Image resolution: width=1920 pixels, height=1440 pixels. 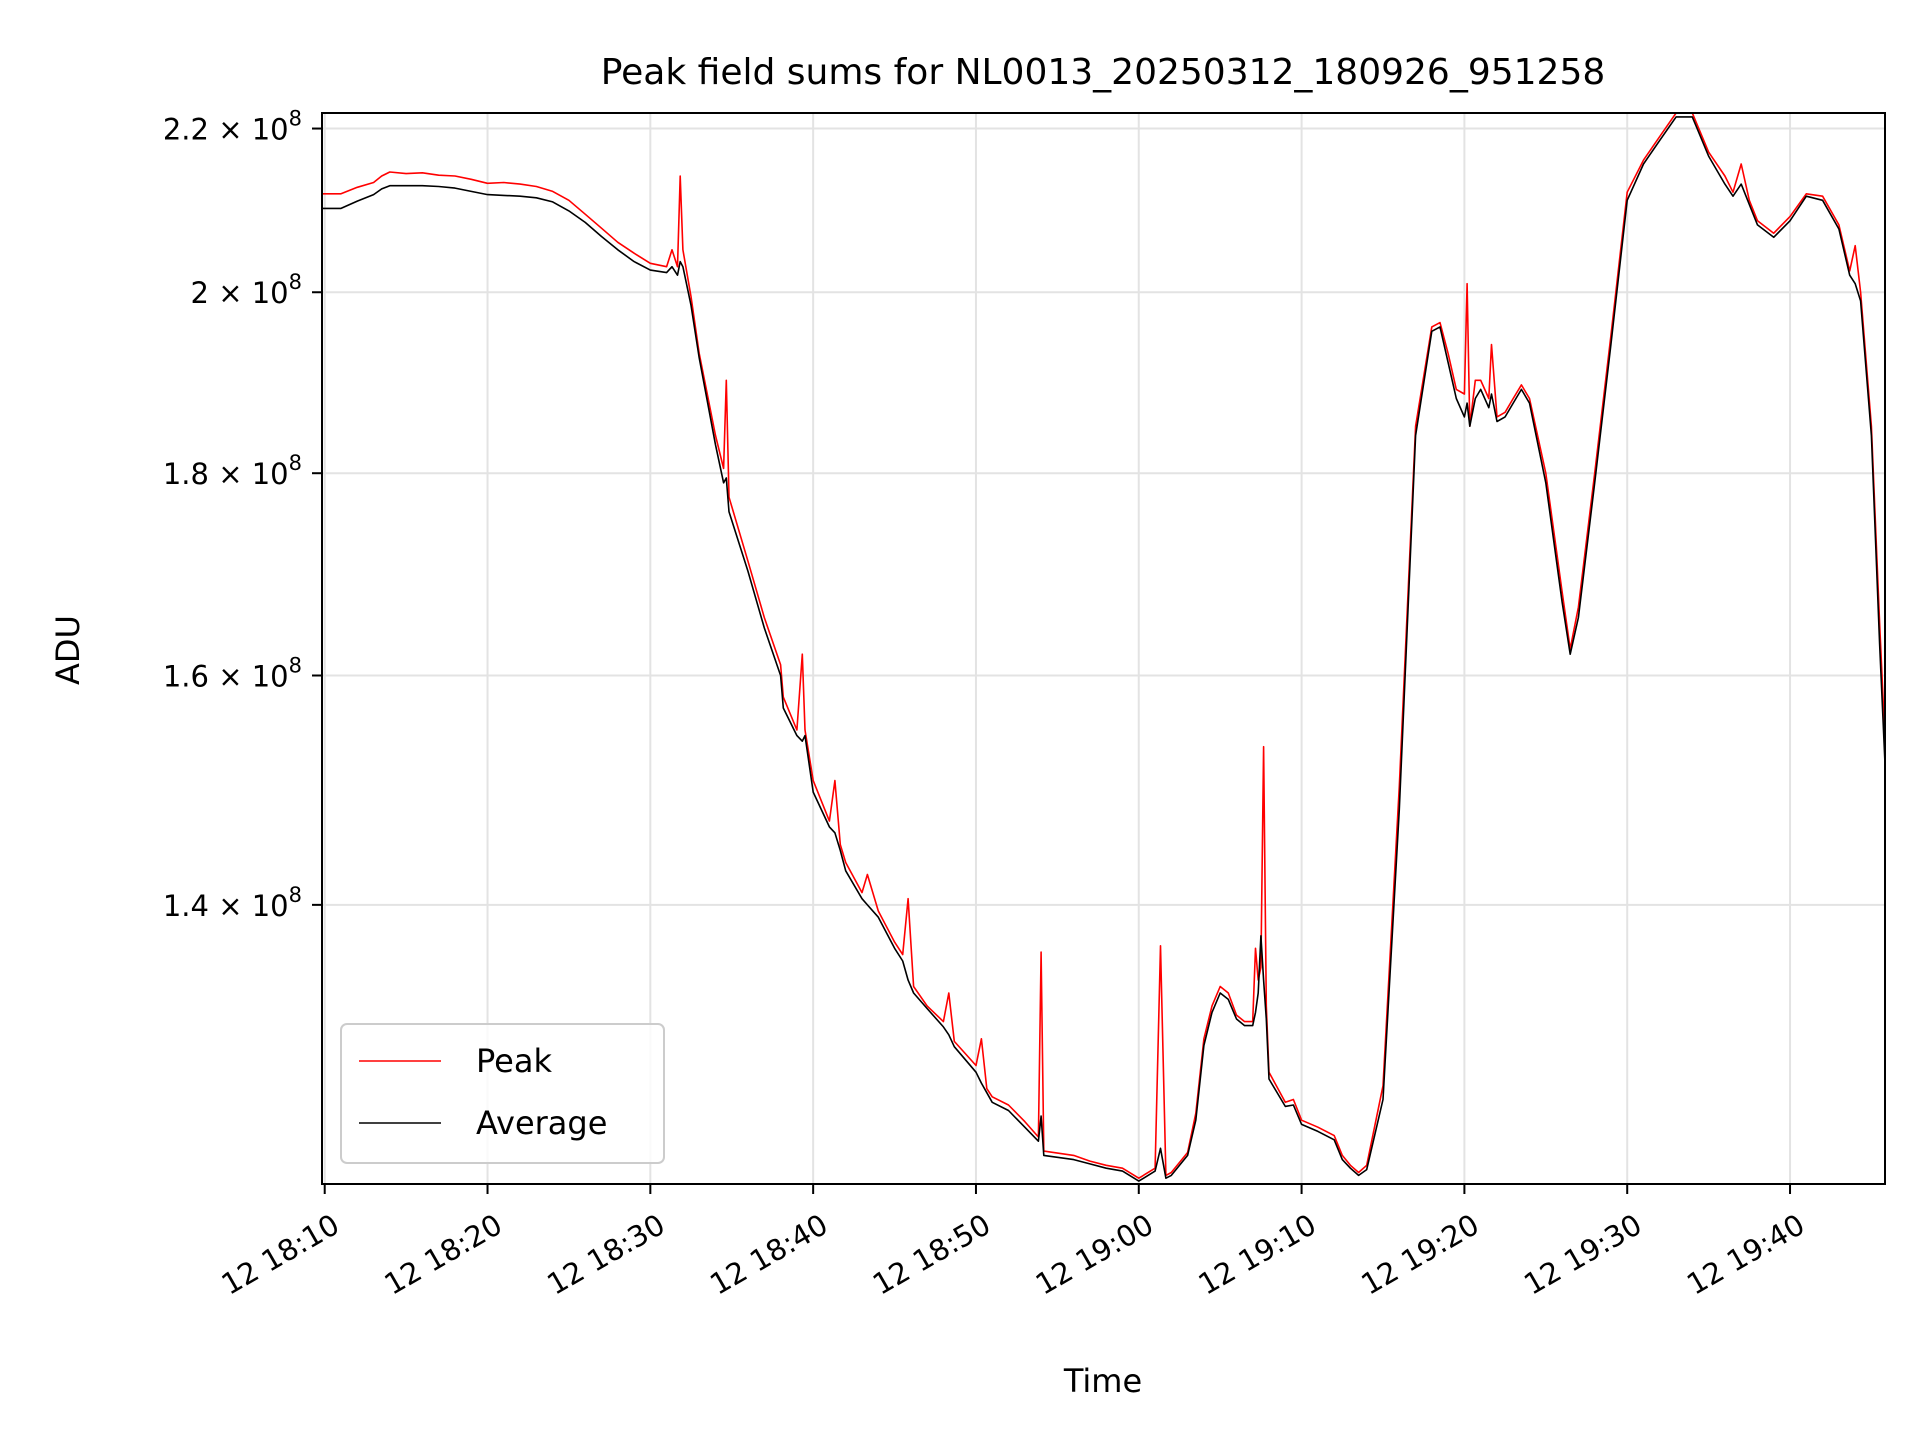 What do you see at coordinates (68, 650) in the screenshot?
I see `y-axis-label: ADU` at bounding box center [68, 650].